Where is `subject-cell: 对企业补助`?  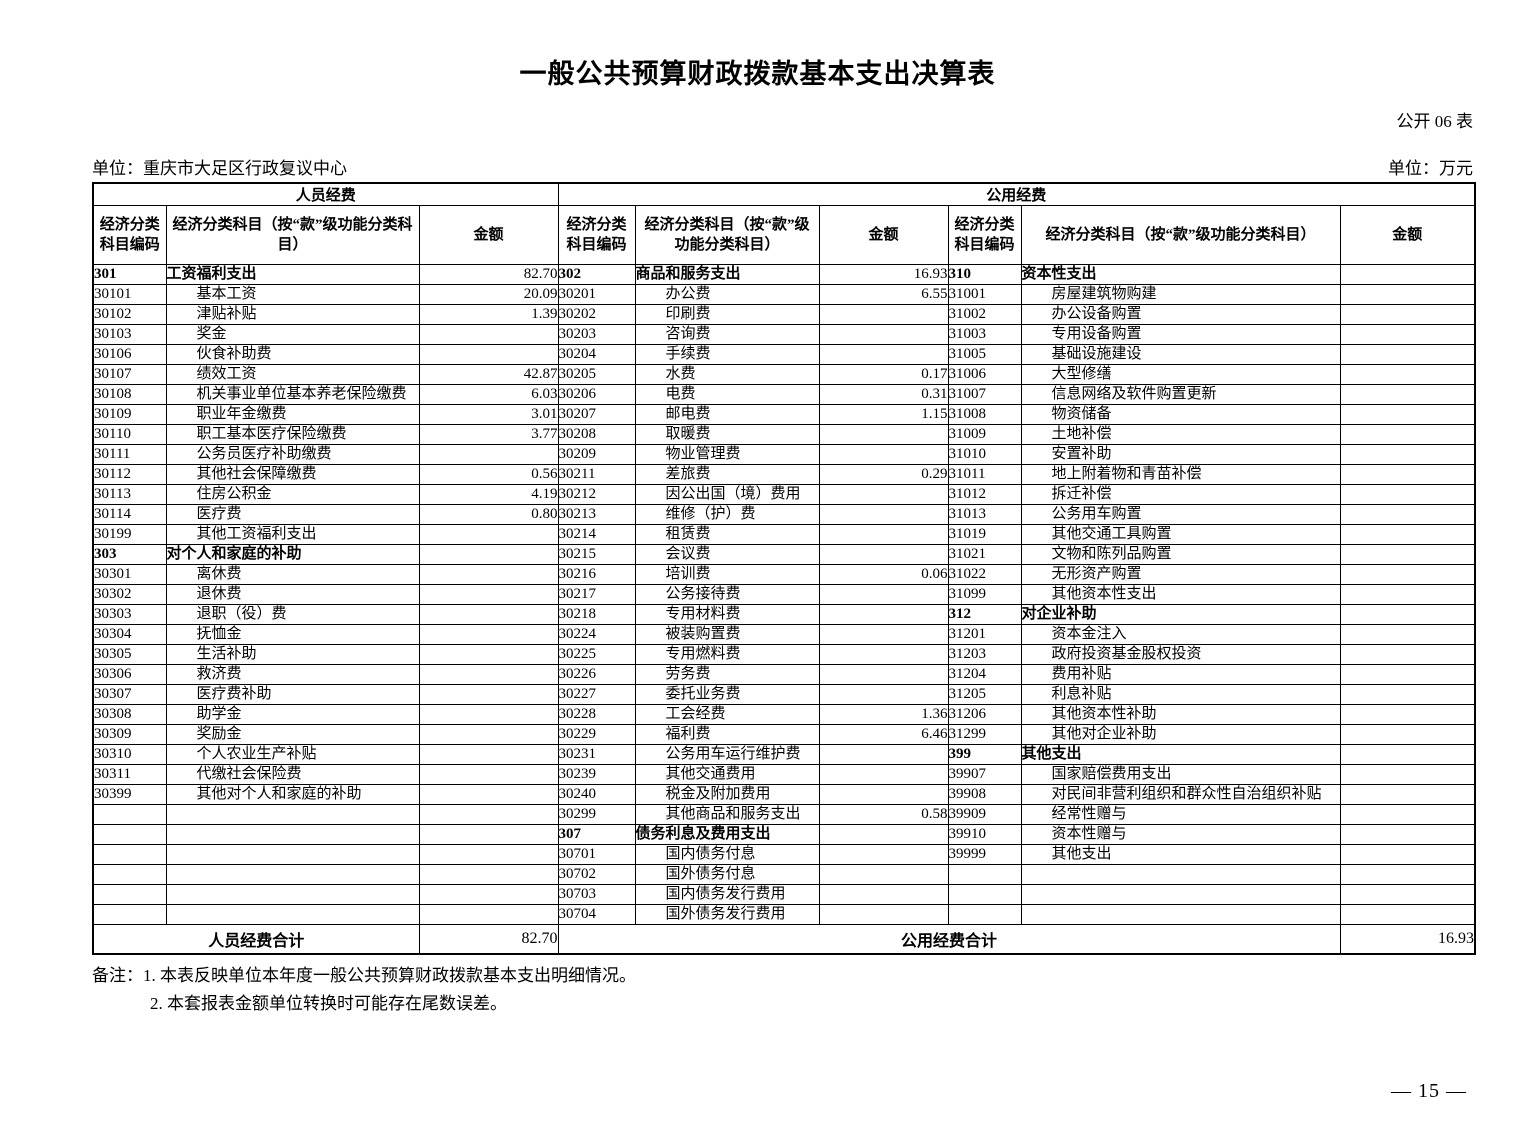 subject-cell: 对企业补助 is located at coordinates (1180, 614).